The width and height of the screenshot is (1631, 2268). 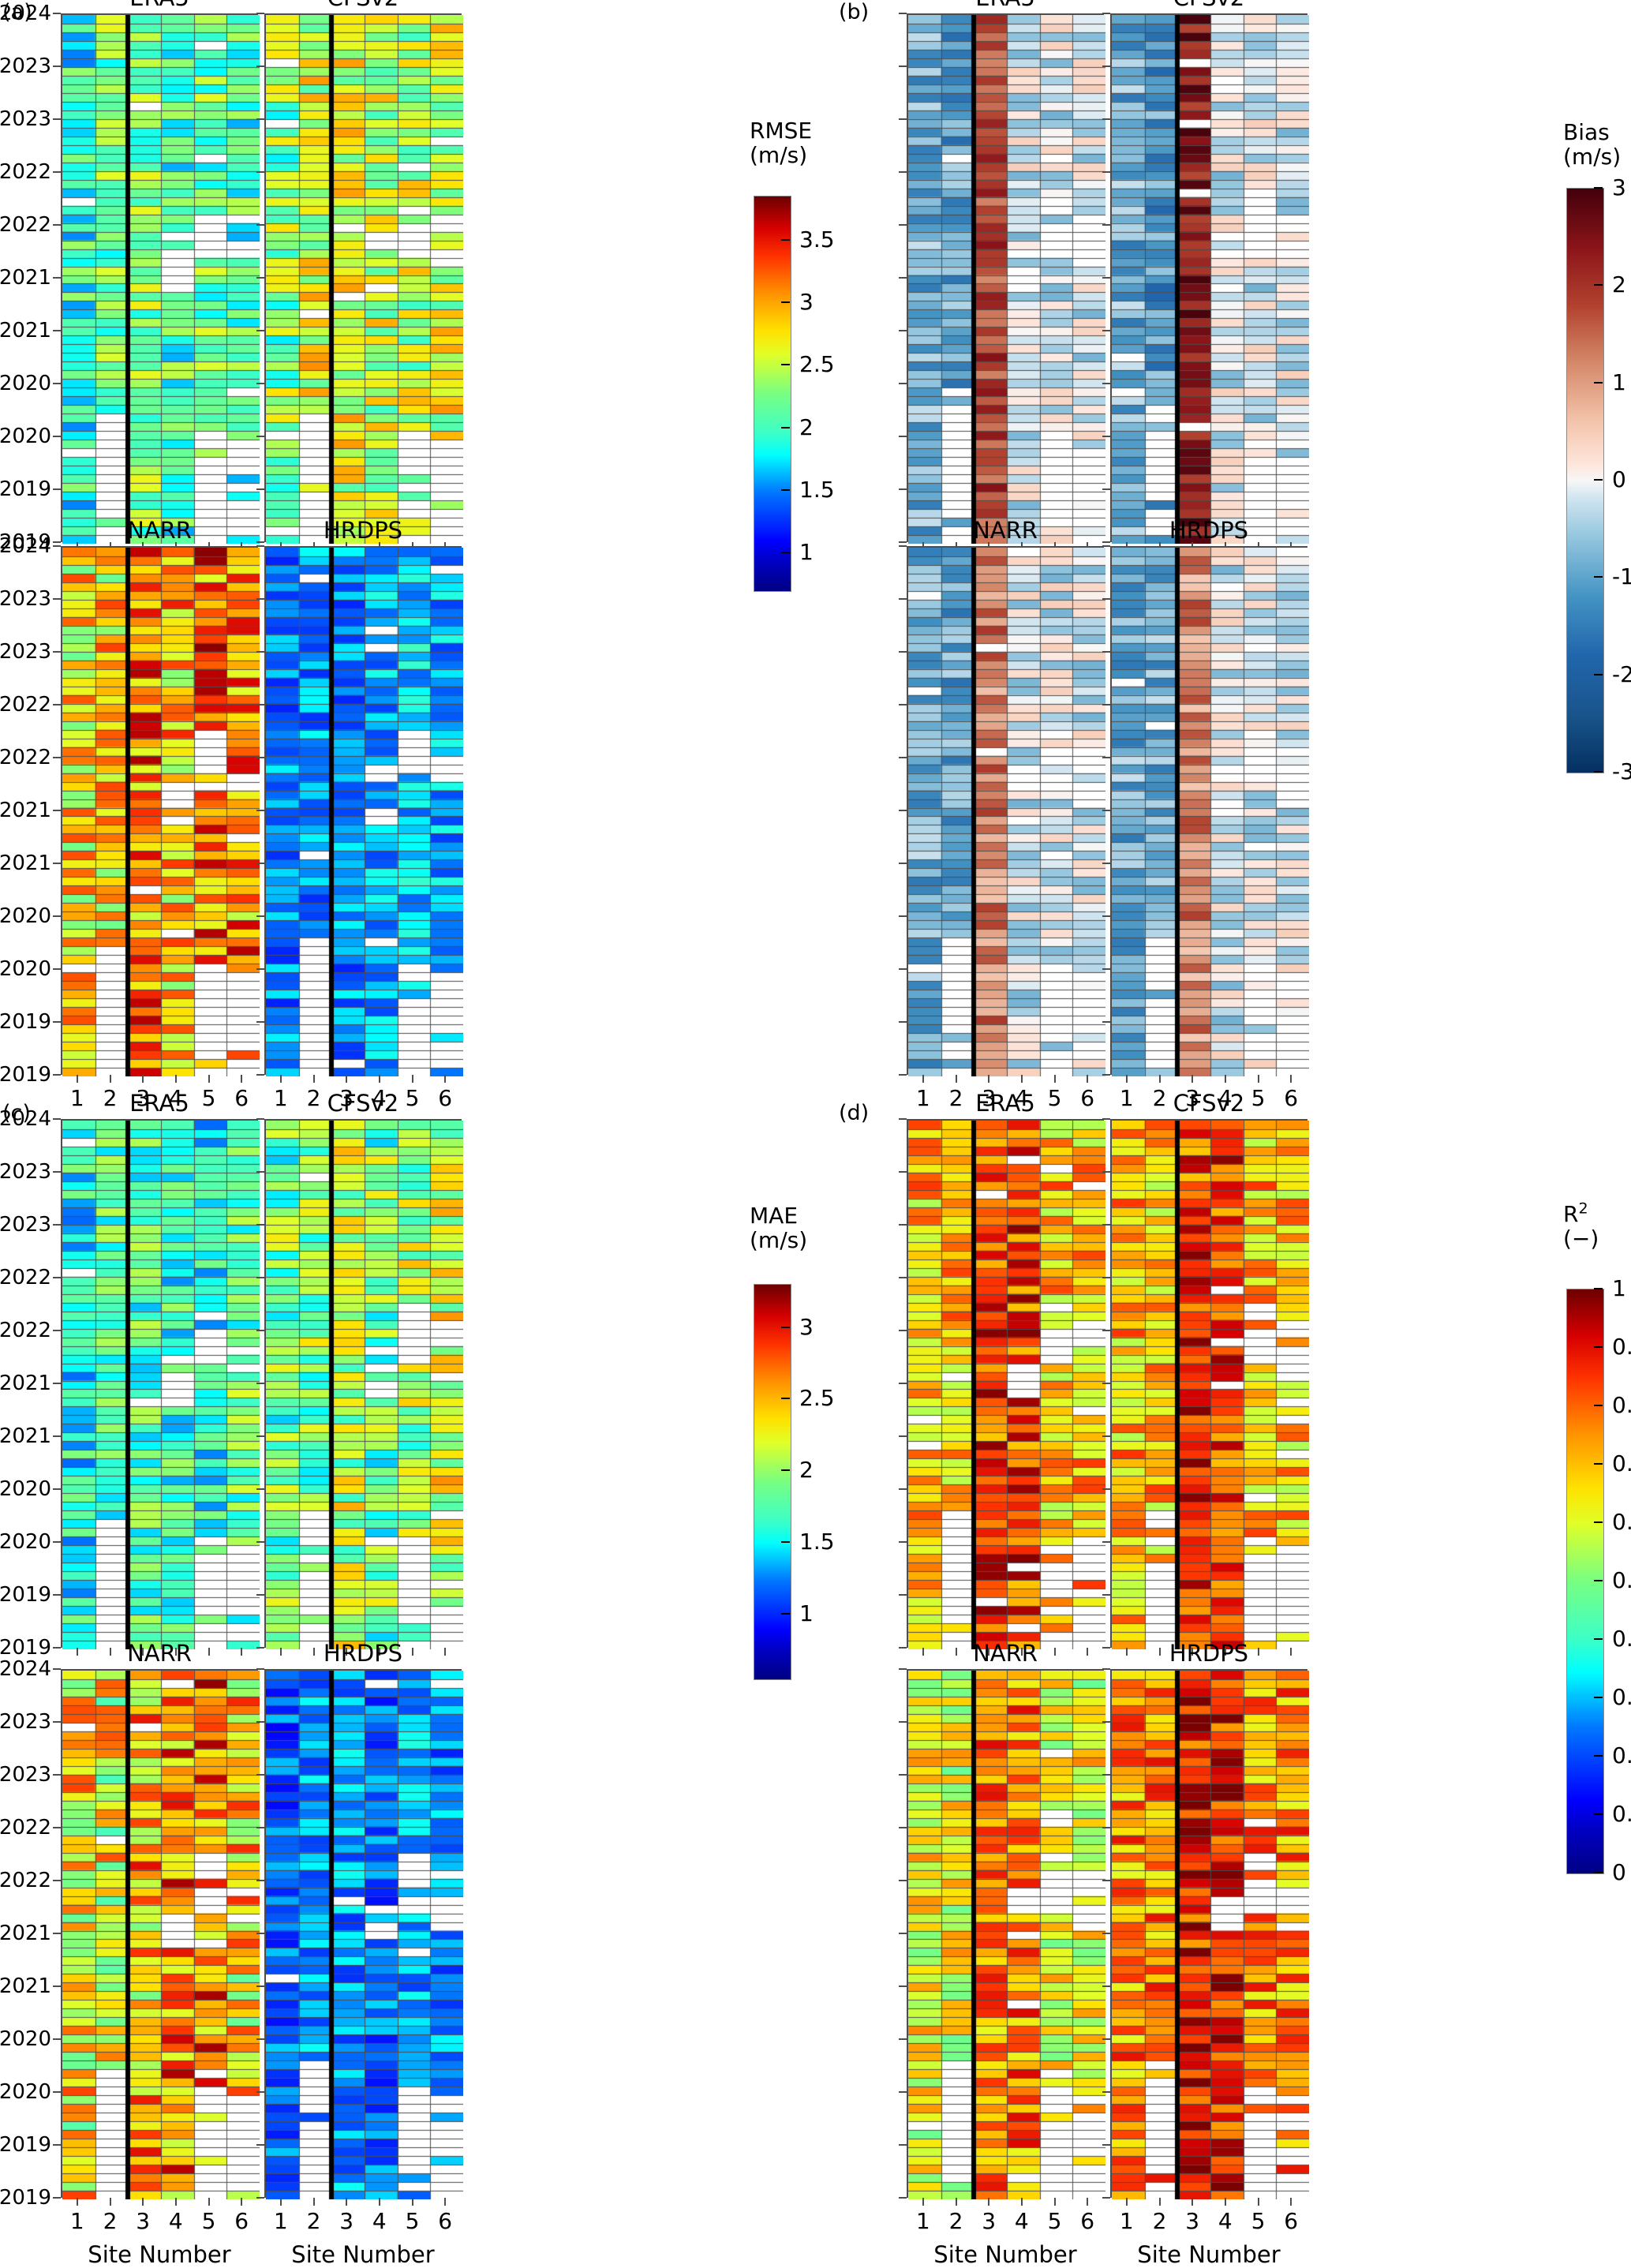 I want to click on subplot-era5: ERA5, so click(x=1002, y=1374).